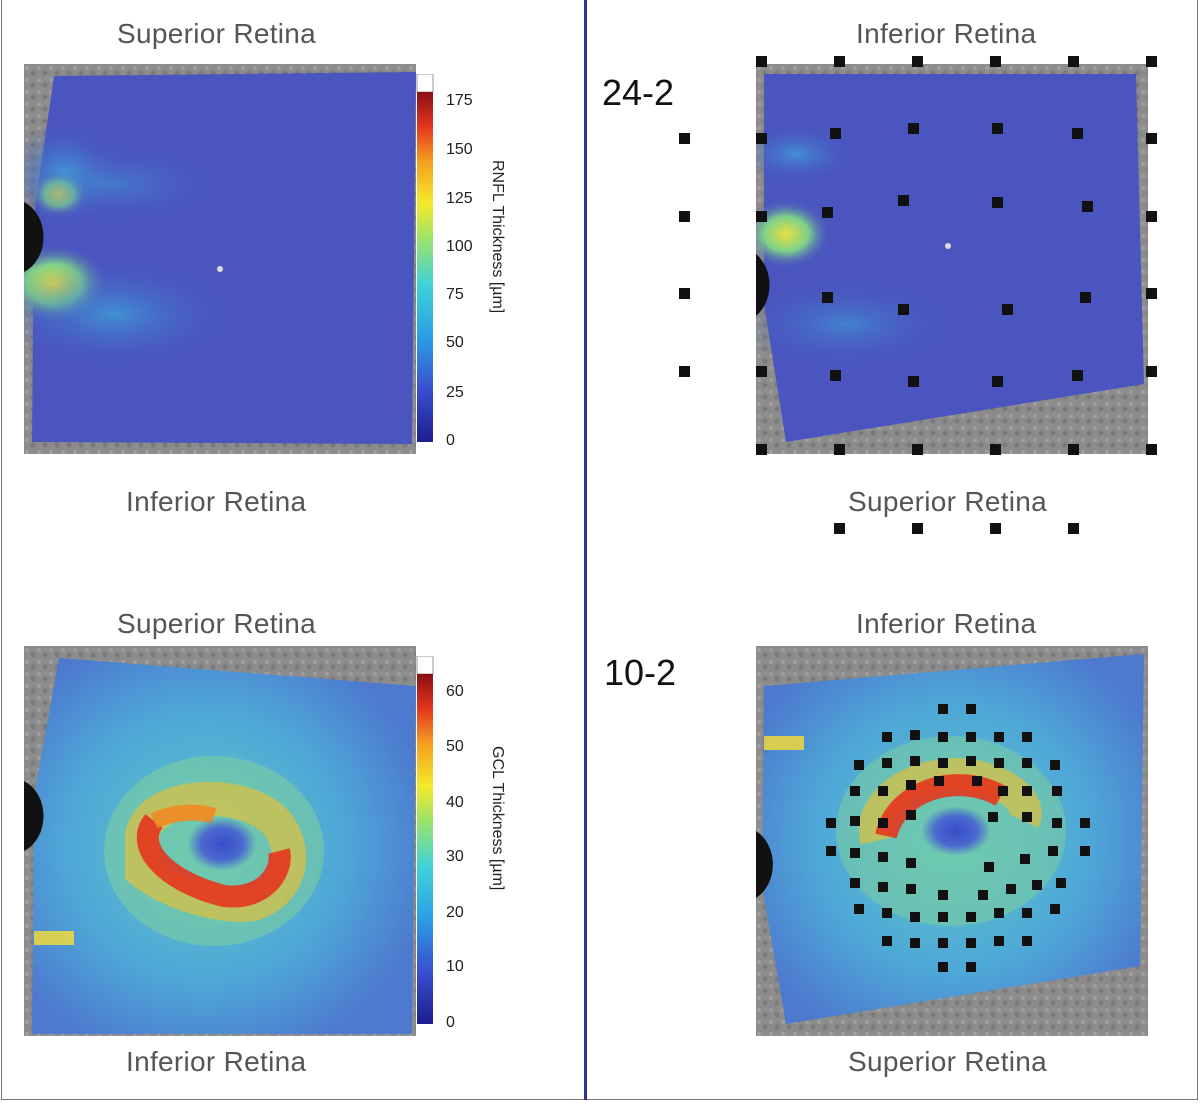  What do you see at coordinates (455, 342) in the screenshot?
I see `rnfl-tick: 50` at bounding box center [455, 342].